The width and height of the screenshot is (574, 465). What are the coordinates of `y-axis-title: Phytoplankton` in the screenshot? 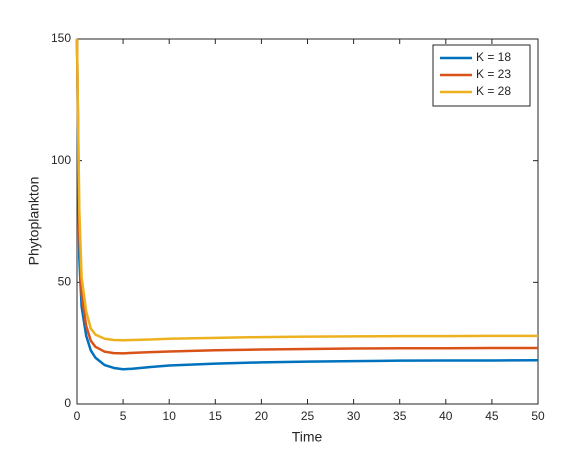 It's located at (34, 221).